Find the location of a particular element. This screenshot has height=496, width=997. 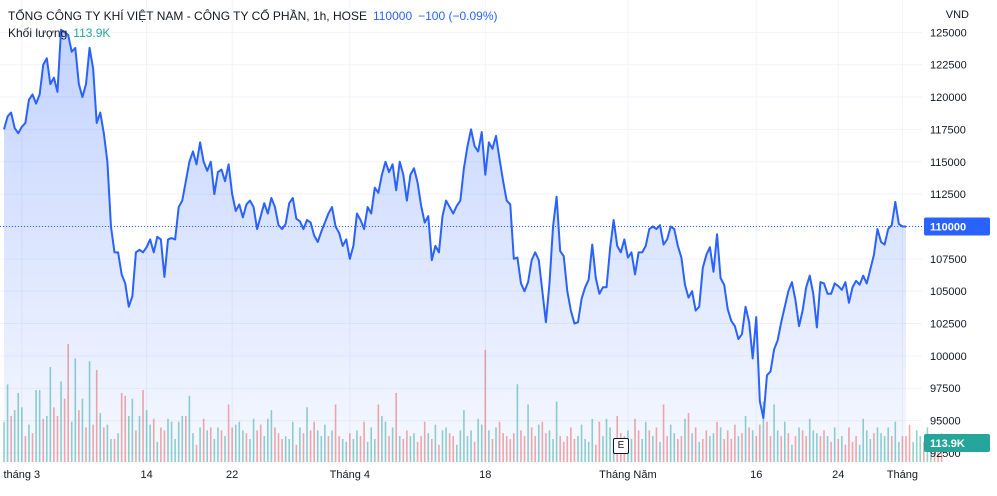

y-axis-tick-label: 95000 is located at coordinates (945, 422).